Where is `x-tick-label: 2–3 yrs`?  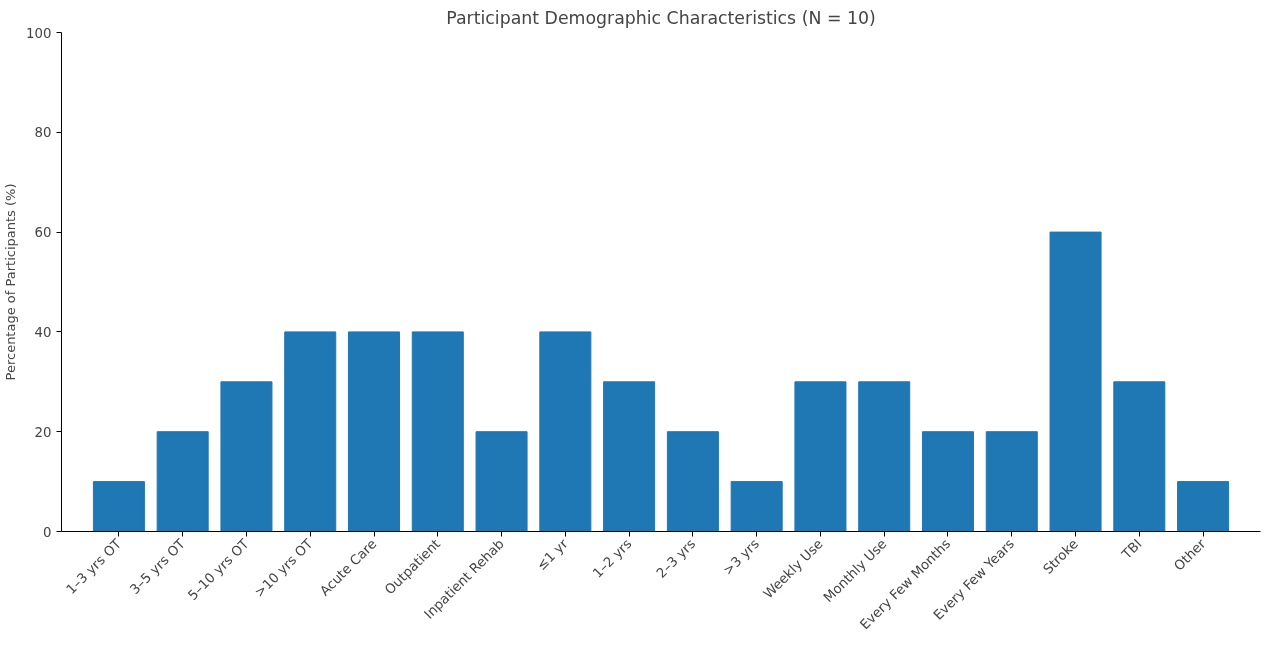
x-tick-label: 2–3 yrs is located at coordinates (676, 558).